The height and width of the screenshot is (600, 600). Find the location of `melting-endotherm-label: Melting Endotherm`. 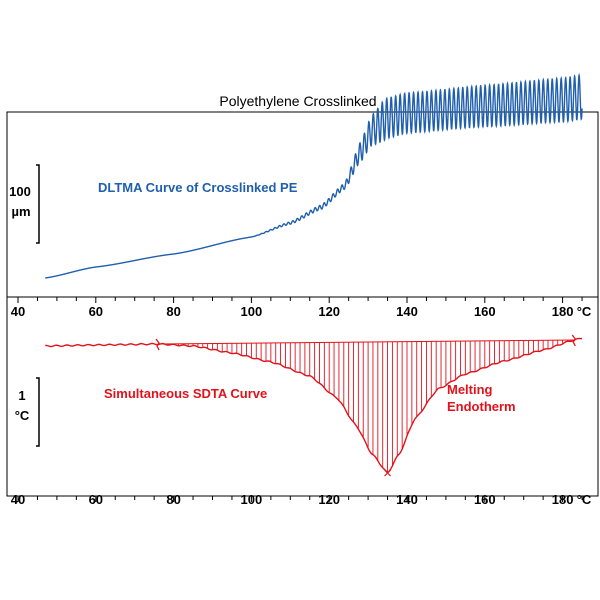

melting-endotherm-label: Melting Endotherm is located at coordinates (481, 398).